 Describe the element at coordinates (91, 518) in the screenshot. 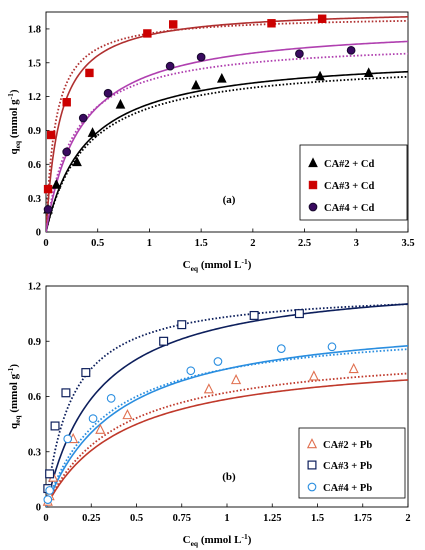

I see `x-tick-label: 0.25` at that location.